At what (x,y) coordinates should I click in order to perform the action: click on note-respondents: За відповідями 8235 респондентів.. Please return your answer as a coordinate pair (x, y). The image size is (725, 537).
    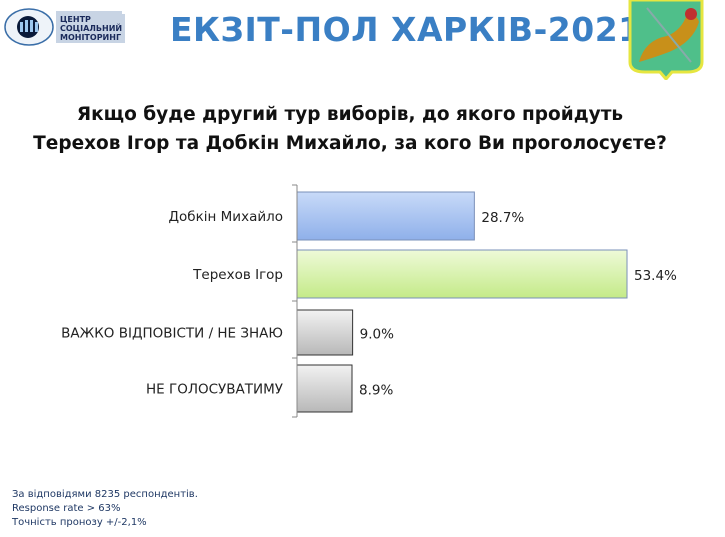
    Looking at the image, I should click on (105, 494).